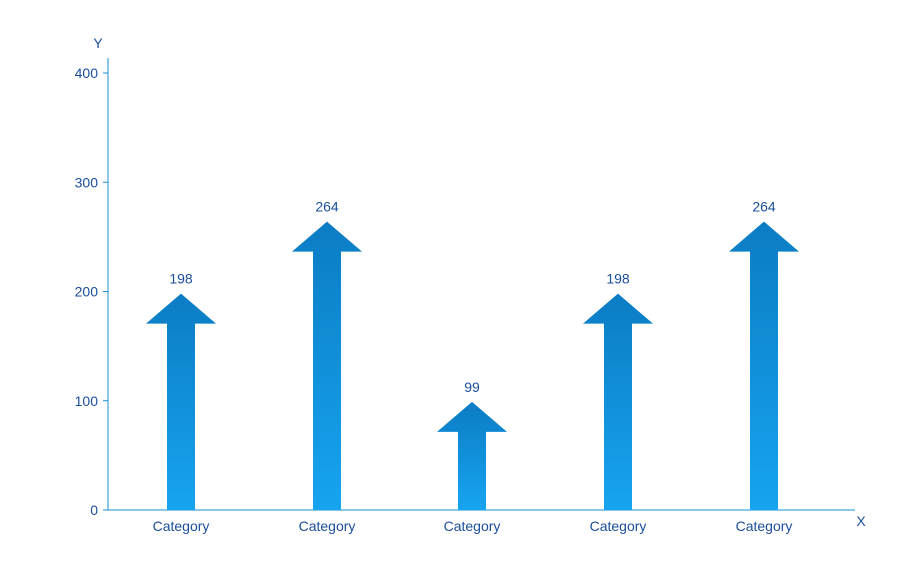 The image size is (919, 565). I want to click on data-label-0: 198, so click(181, 279).